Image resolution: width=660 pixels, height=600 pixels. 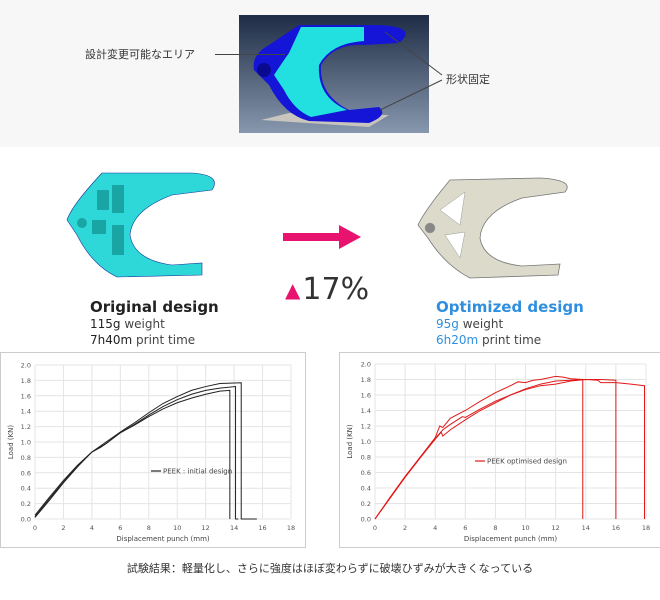 What do you see at coordinates (492, 228) in the screenshot?
I see `optimized-design-image` at bounding box center [492, 228].